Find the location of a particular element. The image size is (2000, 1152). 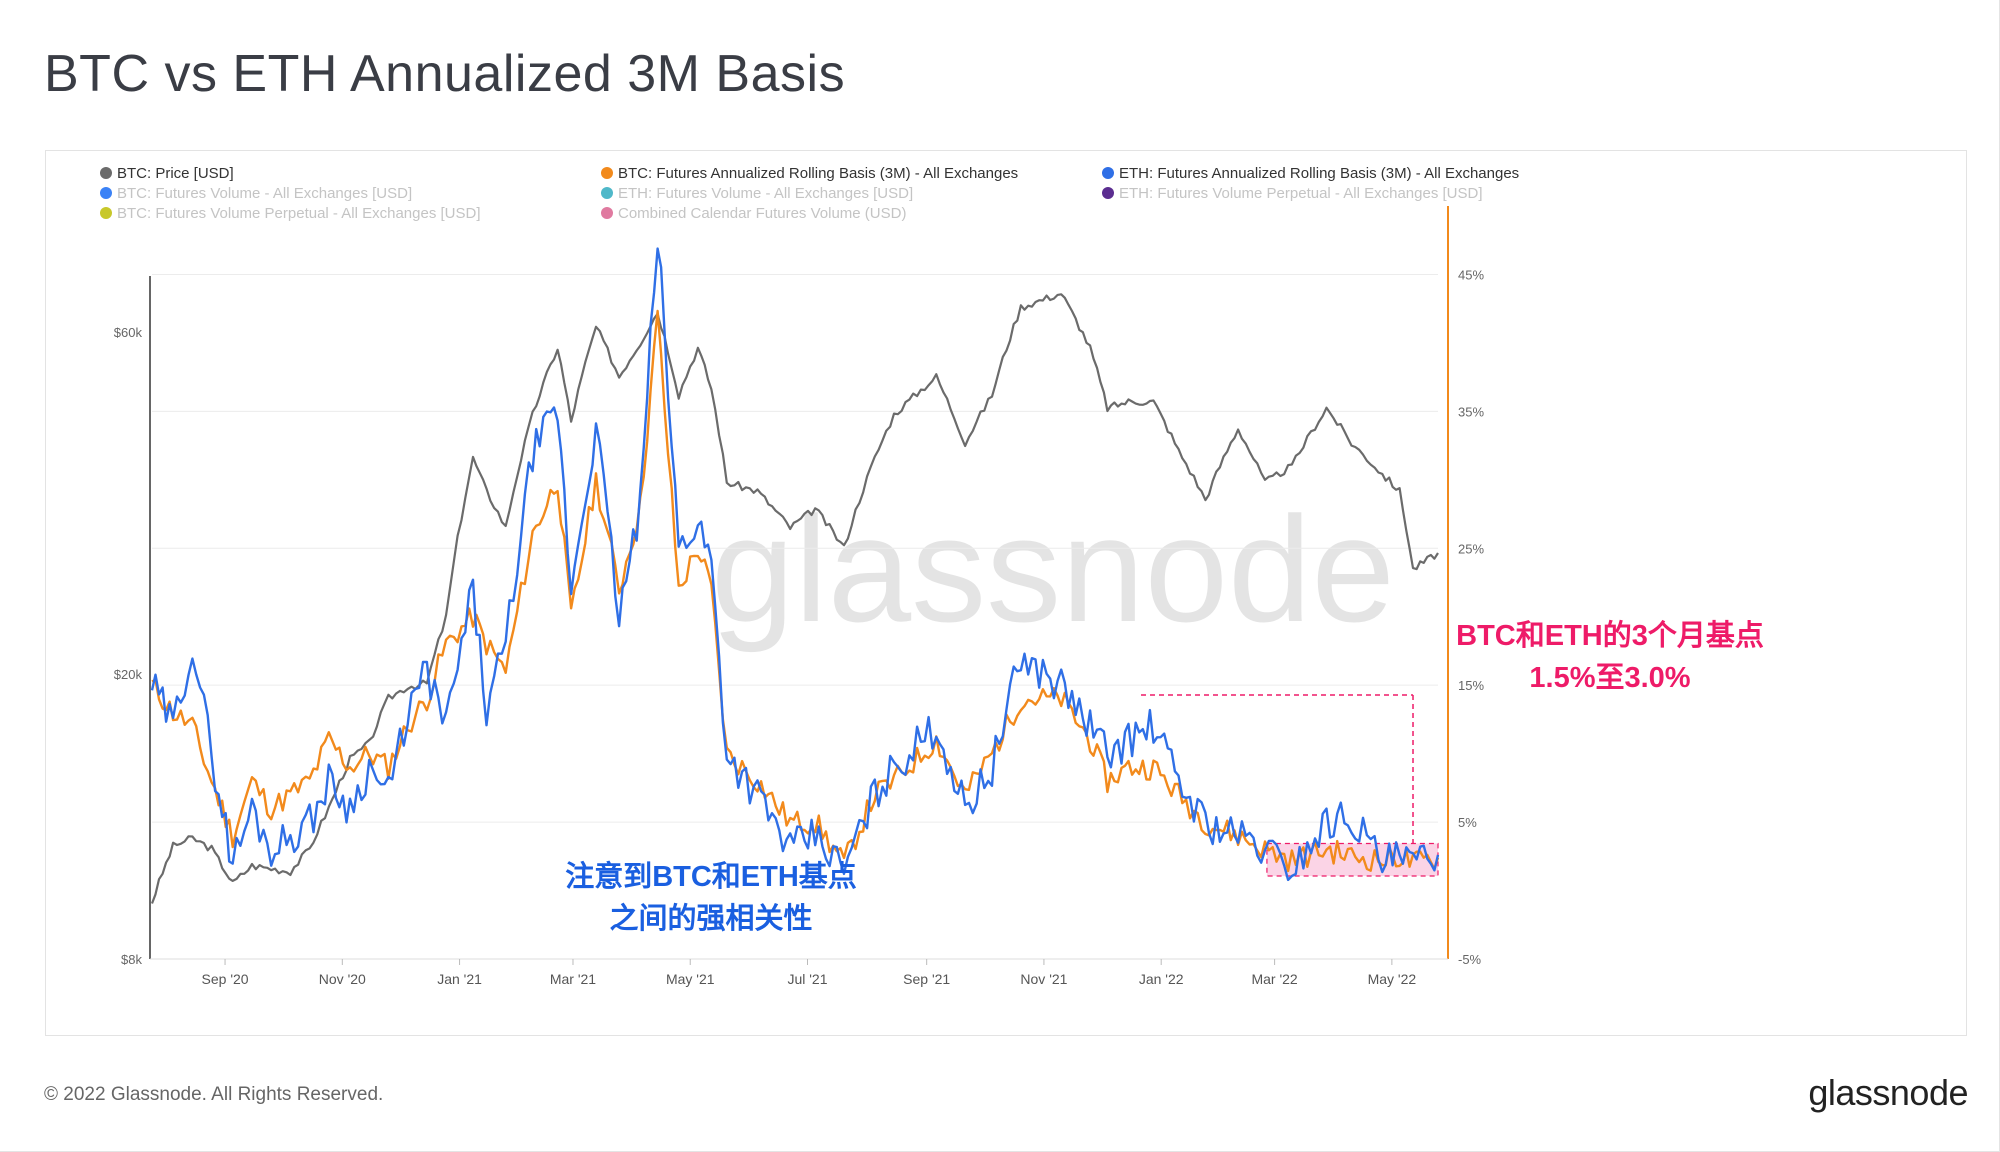

annotation-correlation-line2: 之间的强相关性 is located at coordinates (710, 918).